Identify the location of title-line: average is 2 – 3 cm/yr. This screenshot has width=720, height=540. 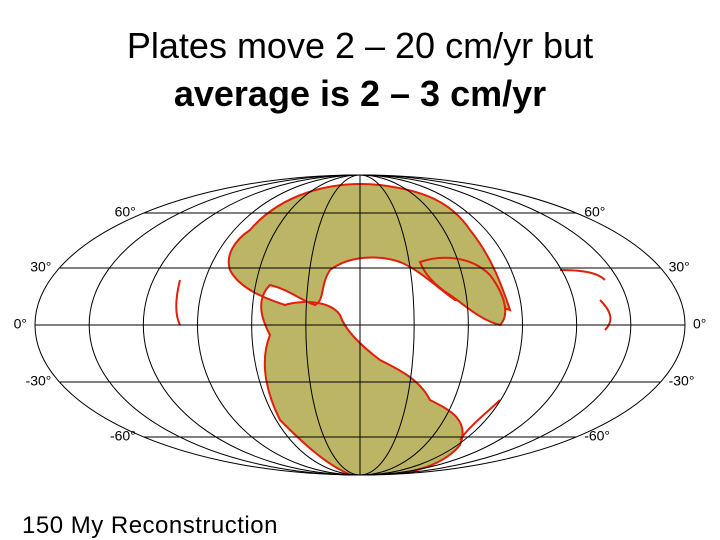
(360, 93).